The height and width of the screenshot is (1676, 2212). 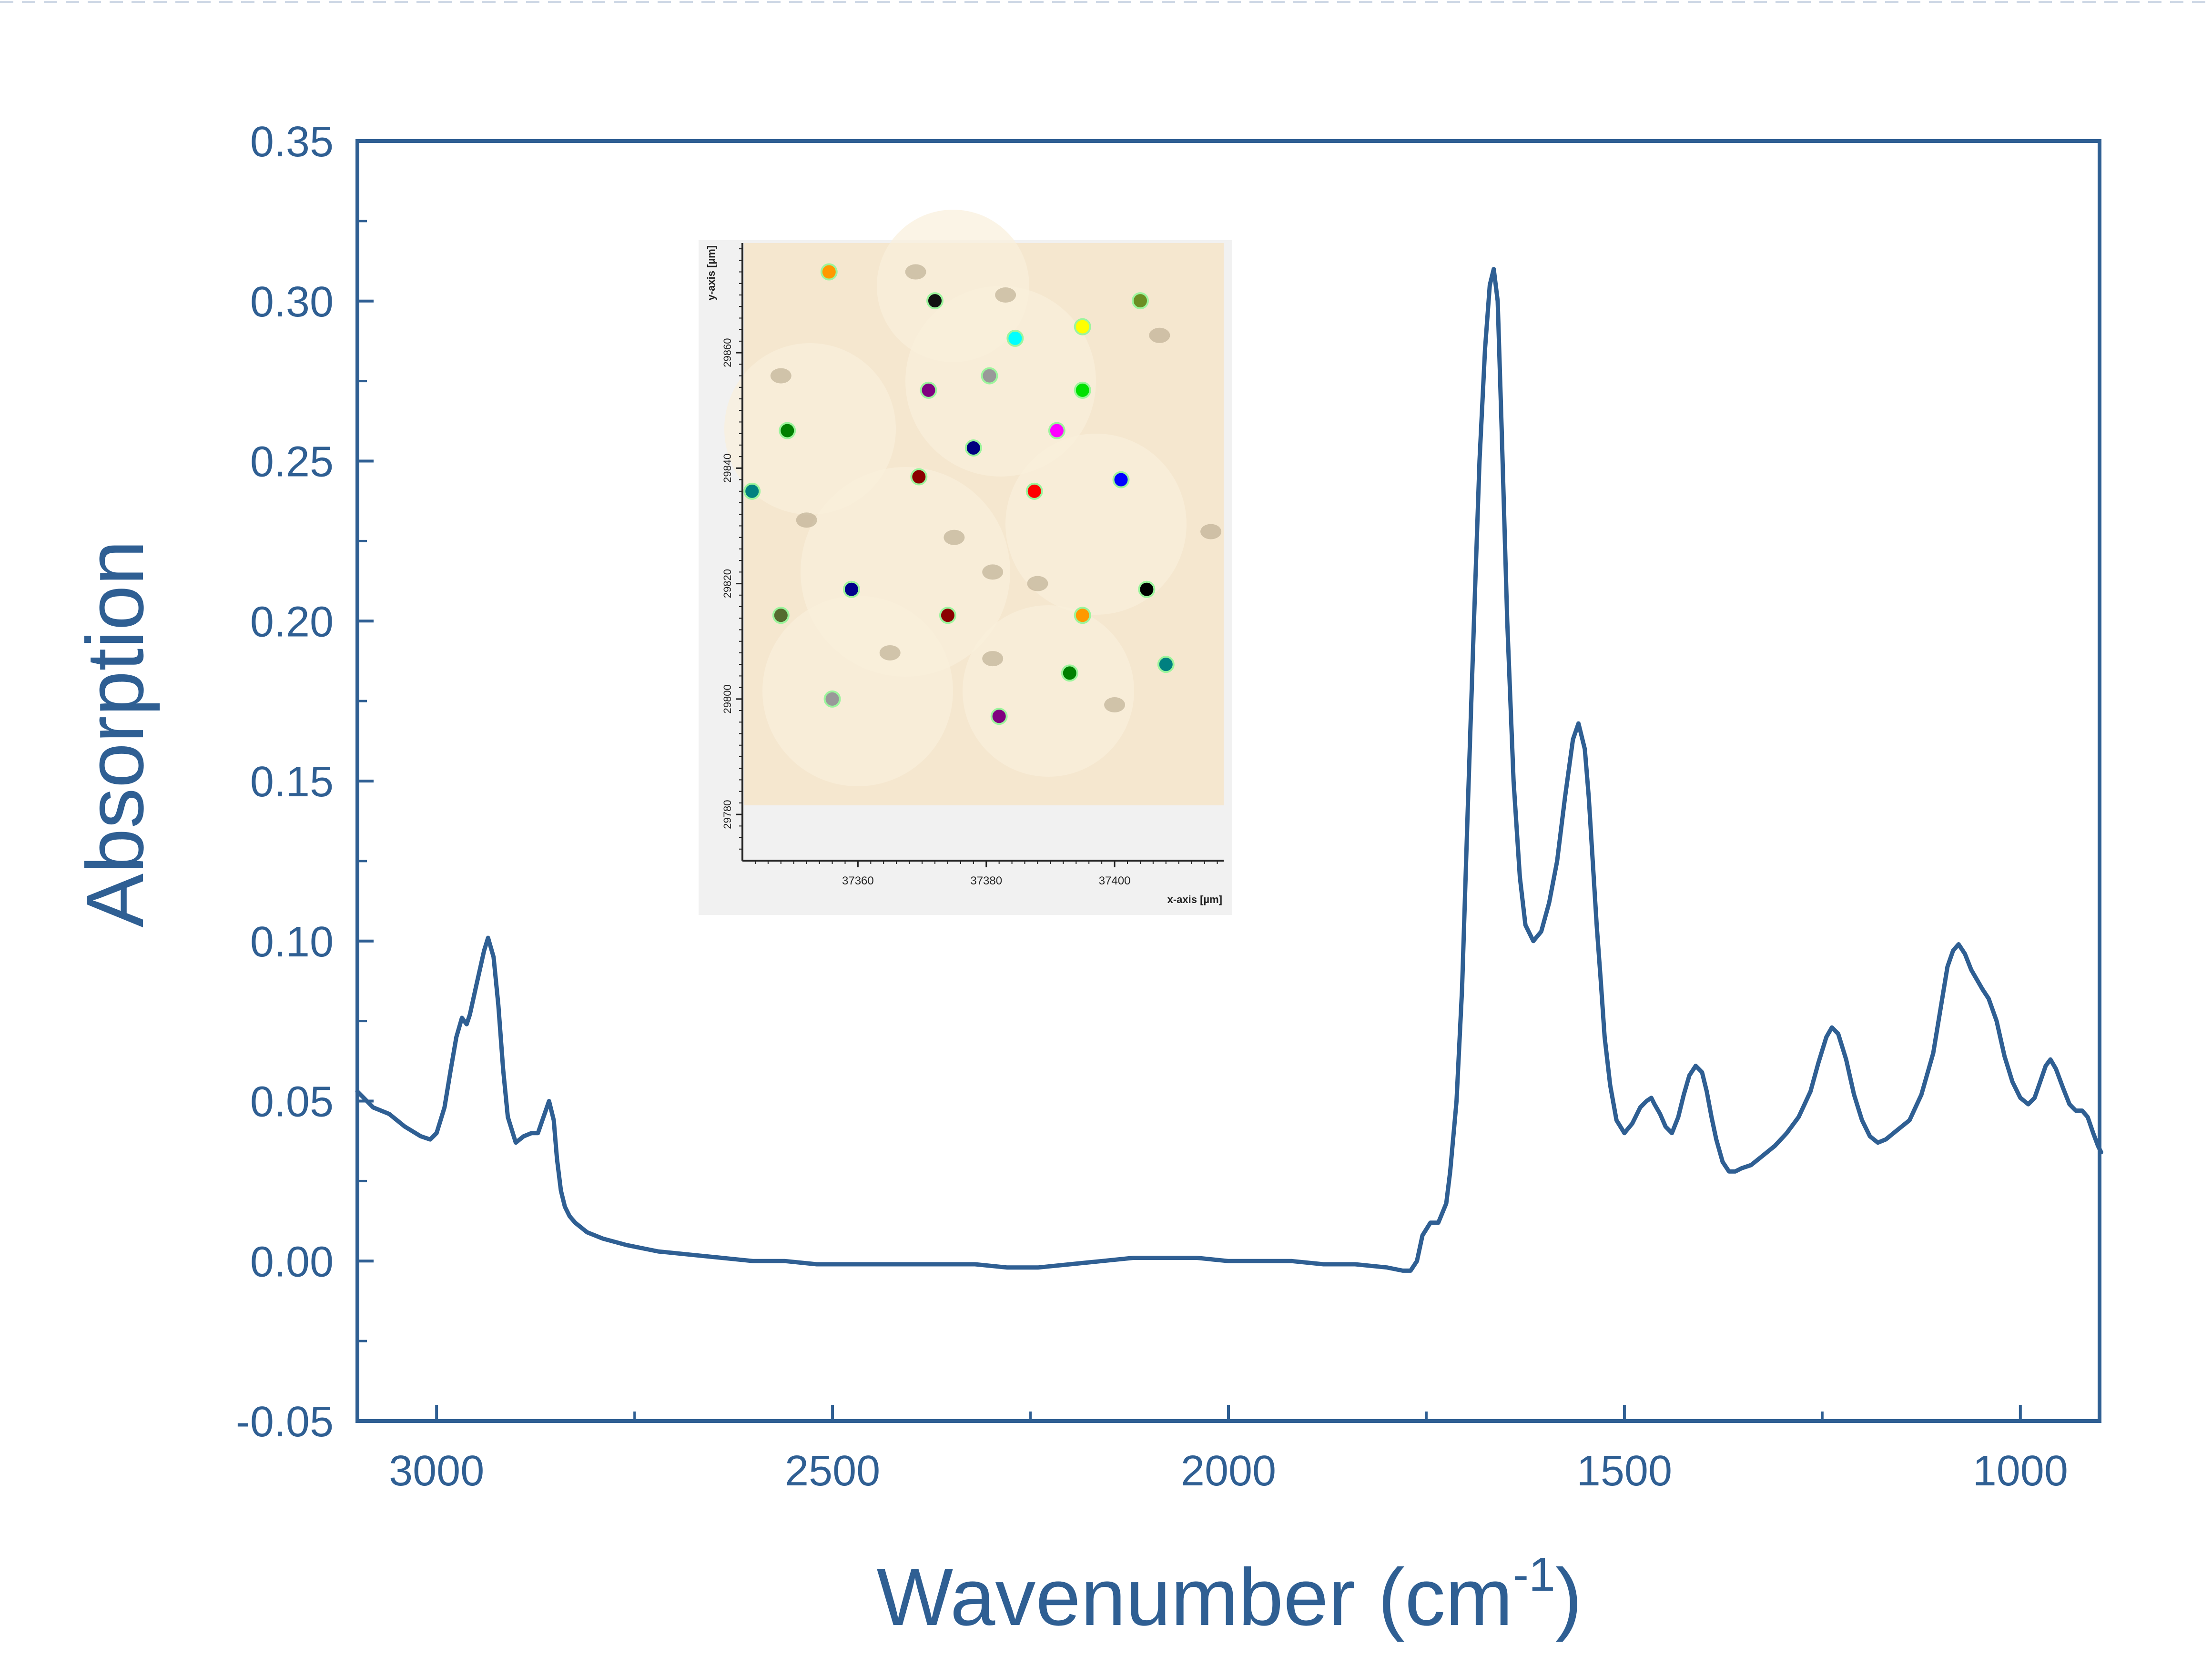 What do you see at coordinates (1624, 1471) in the screenshot?
I see `x-tick-label: 1500` at bounding box center [1624, 1471].